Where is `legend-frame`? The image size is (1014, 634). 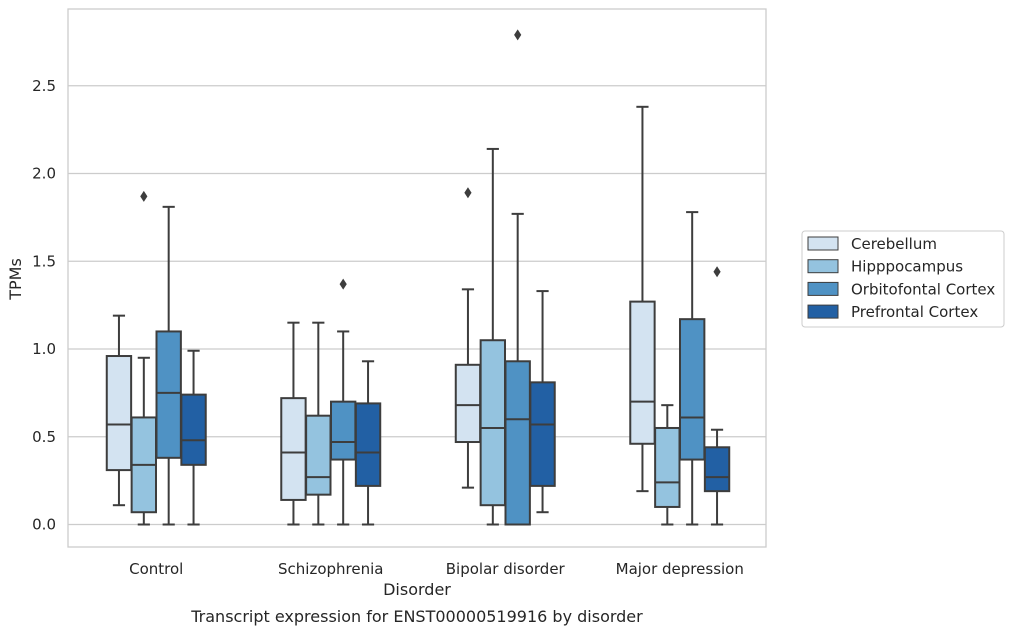 legend-frame is located at coordinates (903, 279).